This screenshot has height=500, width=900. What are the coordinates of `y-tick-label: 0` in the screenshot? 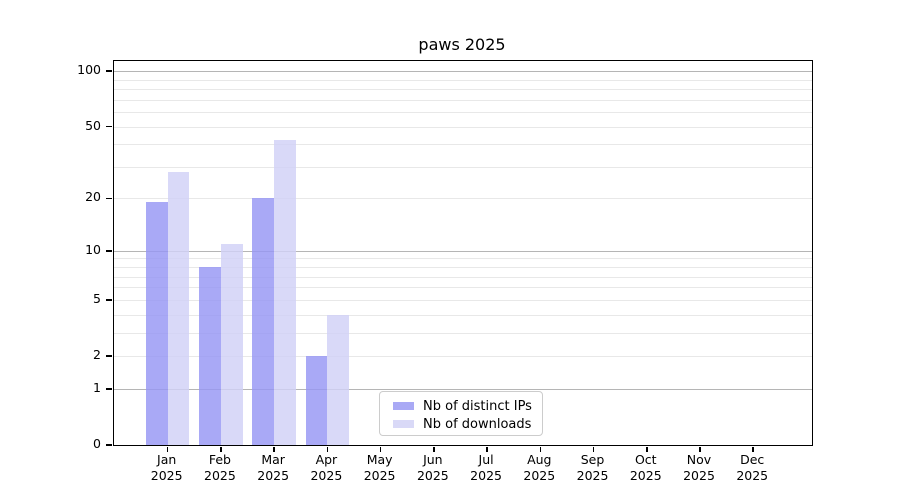 It's located at (97, 443).